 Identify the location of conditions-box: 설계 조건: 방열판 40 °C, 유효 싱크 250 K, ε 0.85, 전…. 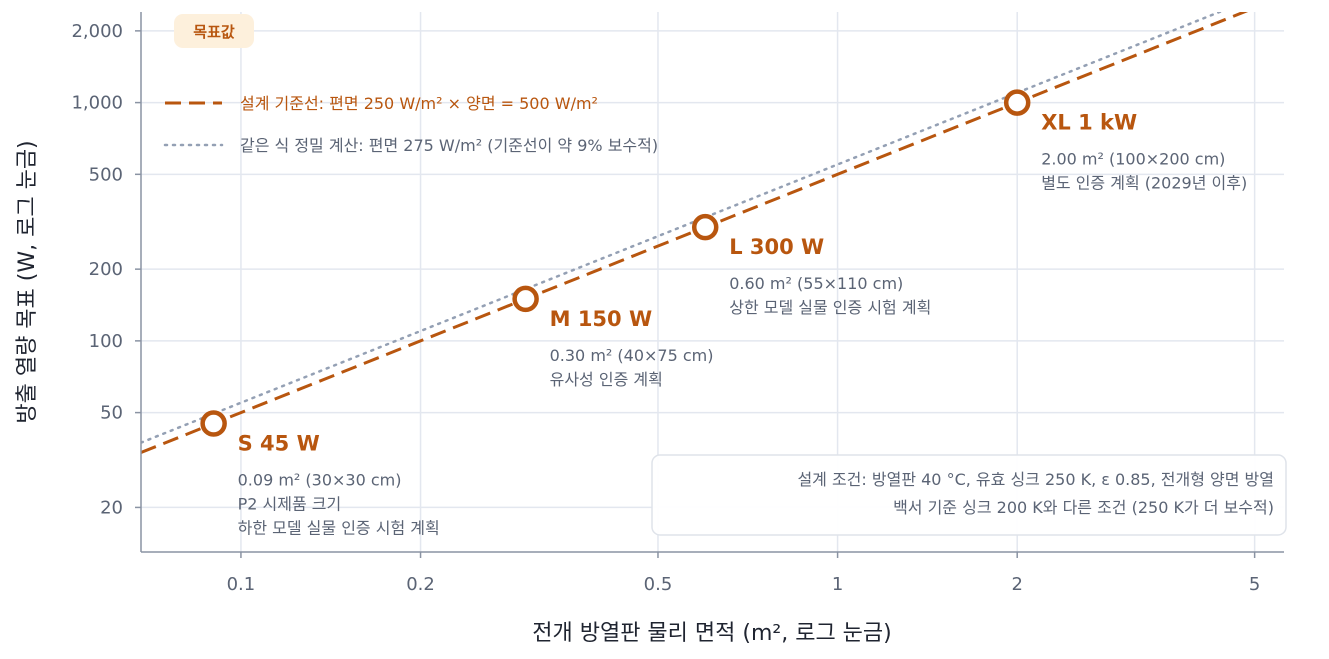
(969, 495).